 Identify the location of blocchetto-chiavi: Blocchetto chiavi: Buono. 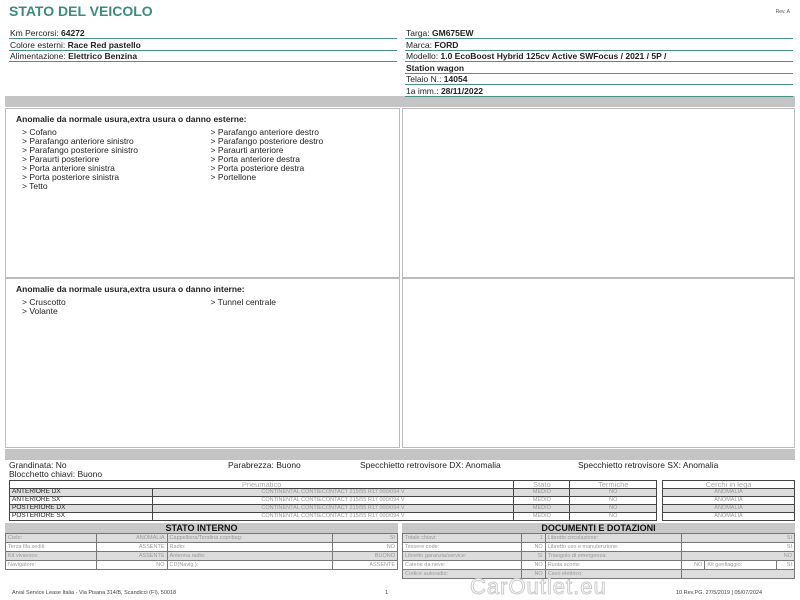
(56, 474).